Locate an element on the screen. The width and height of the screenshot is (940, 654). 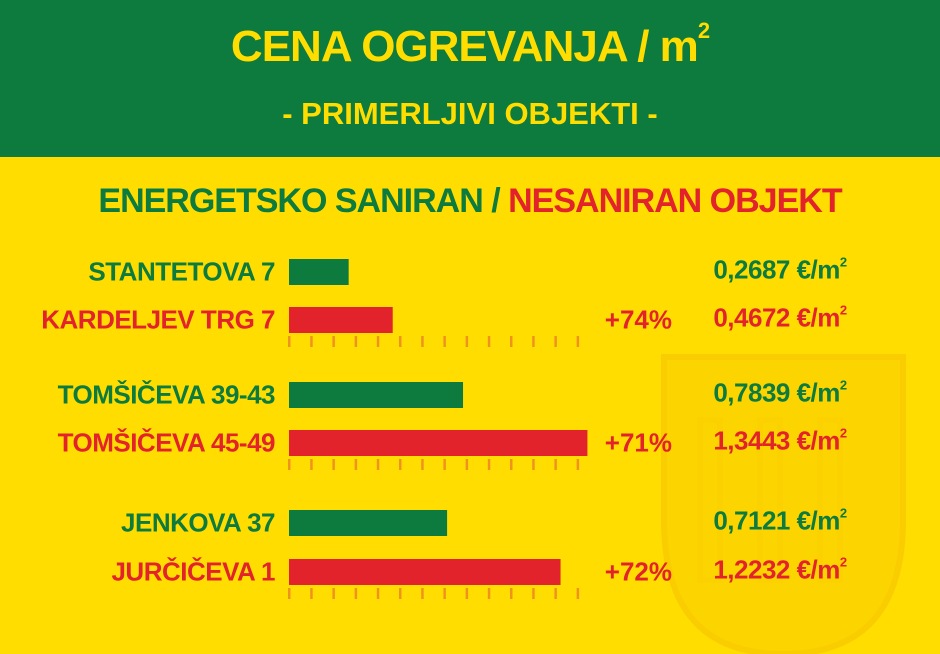
value-renovated-text: 0,2687 €/m is located at coordinates (776, 269).